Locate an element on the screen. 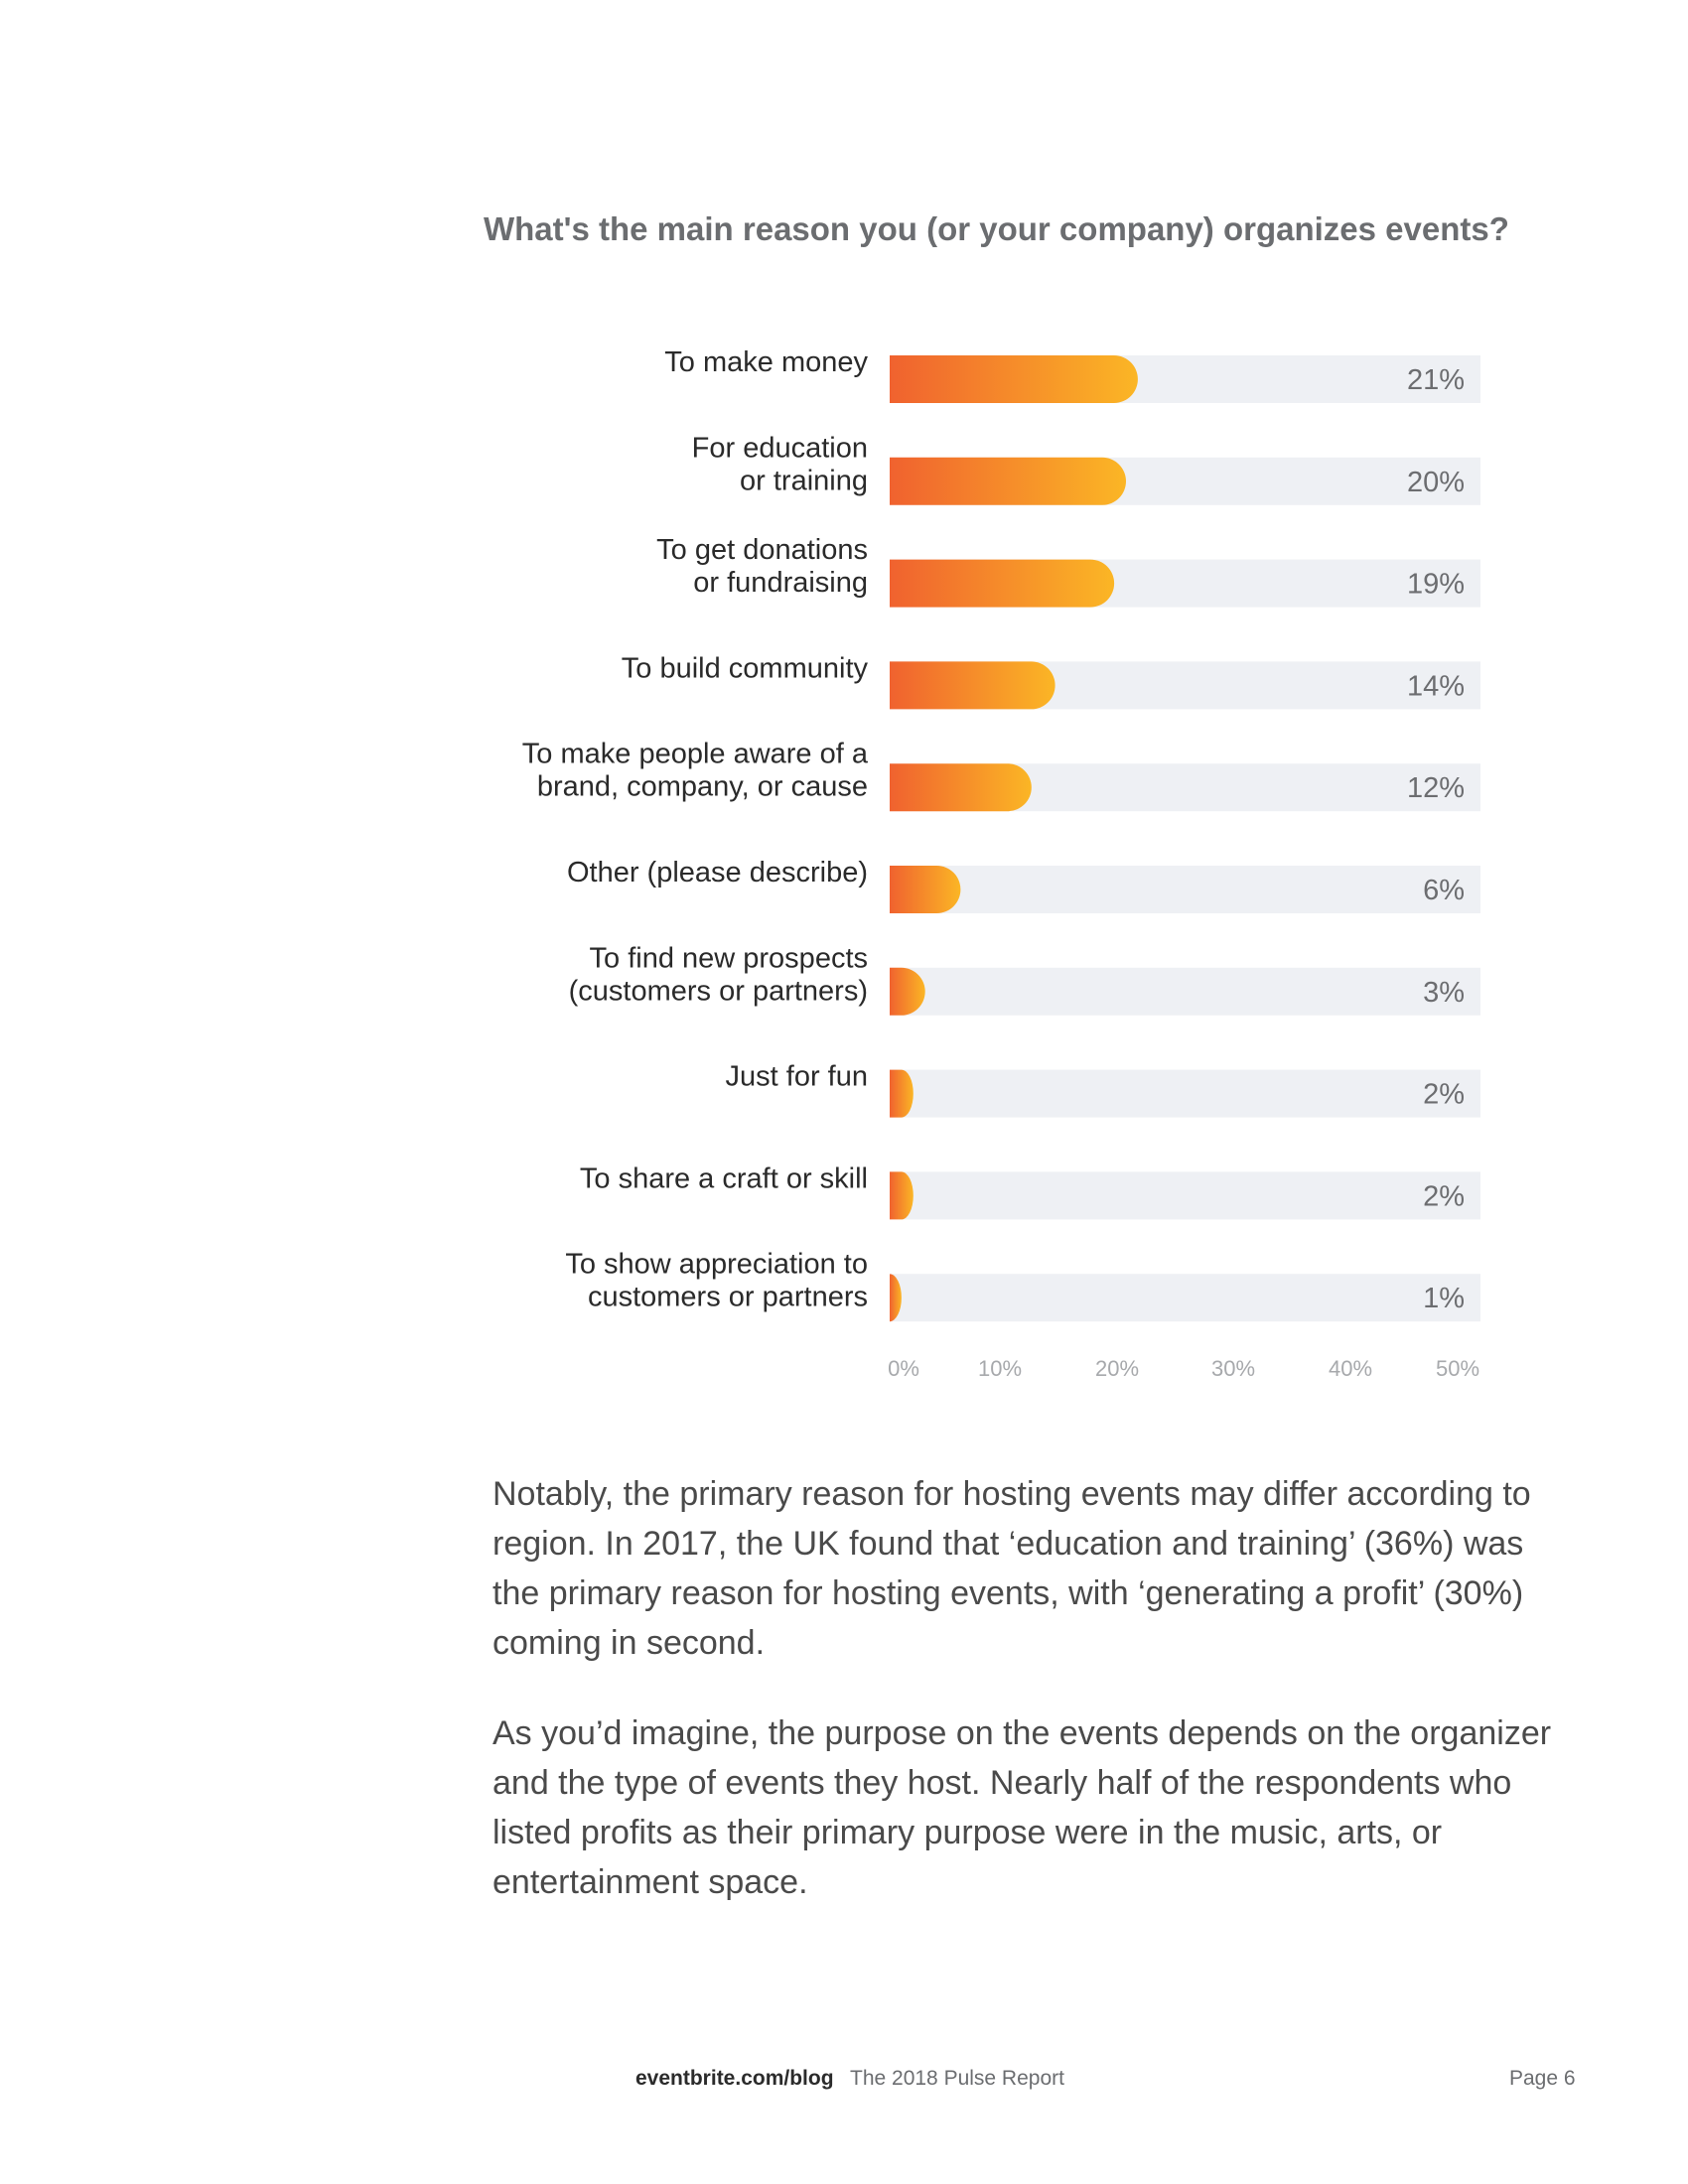 The height and width of the screenshot is (2184, 1688). category-label: To get donations or fundraising is located at coordinates (762, 566).